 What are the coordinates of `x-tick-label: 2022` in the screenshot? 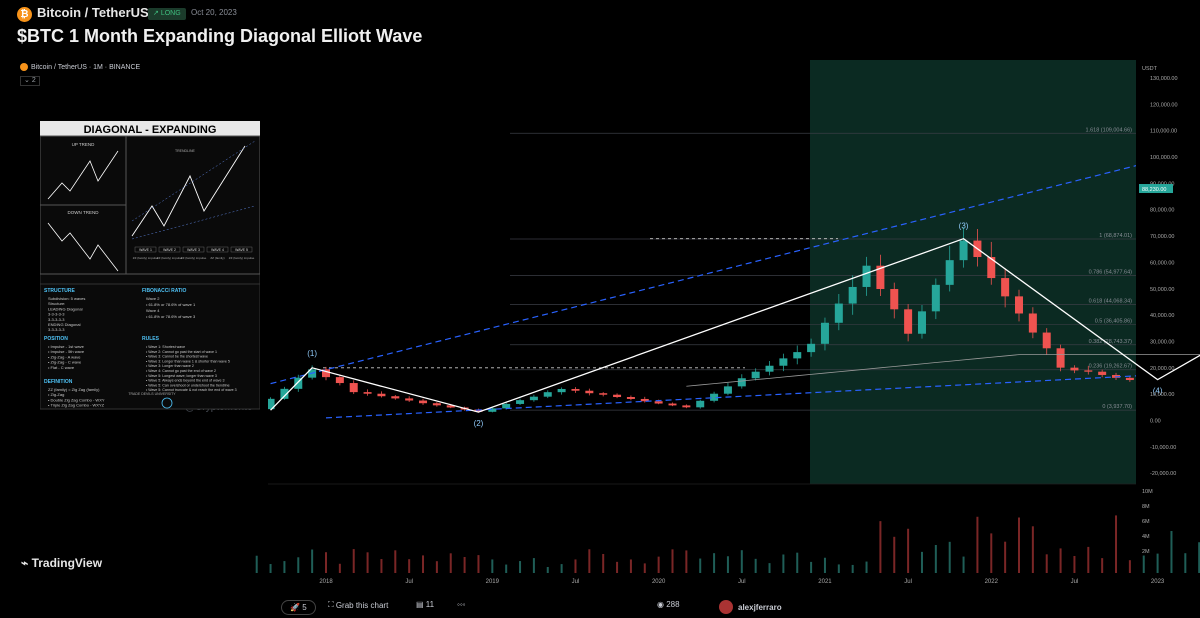 It's located at (992, 582).